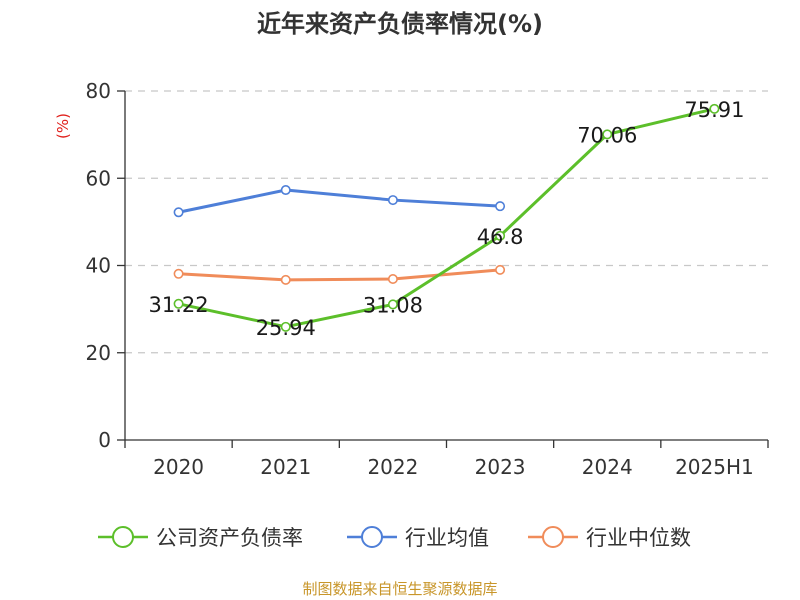  Describe the element at coordinates (392, 279) in the screenshot. I see `data-point-2-2022` at that location.